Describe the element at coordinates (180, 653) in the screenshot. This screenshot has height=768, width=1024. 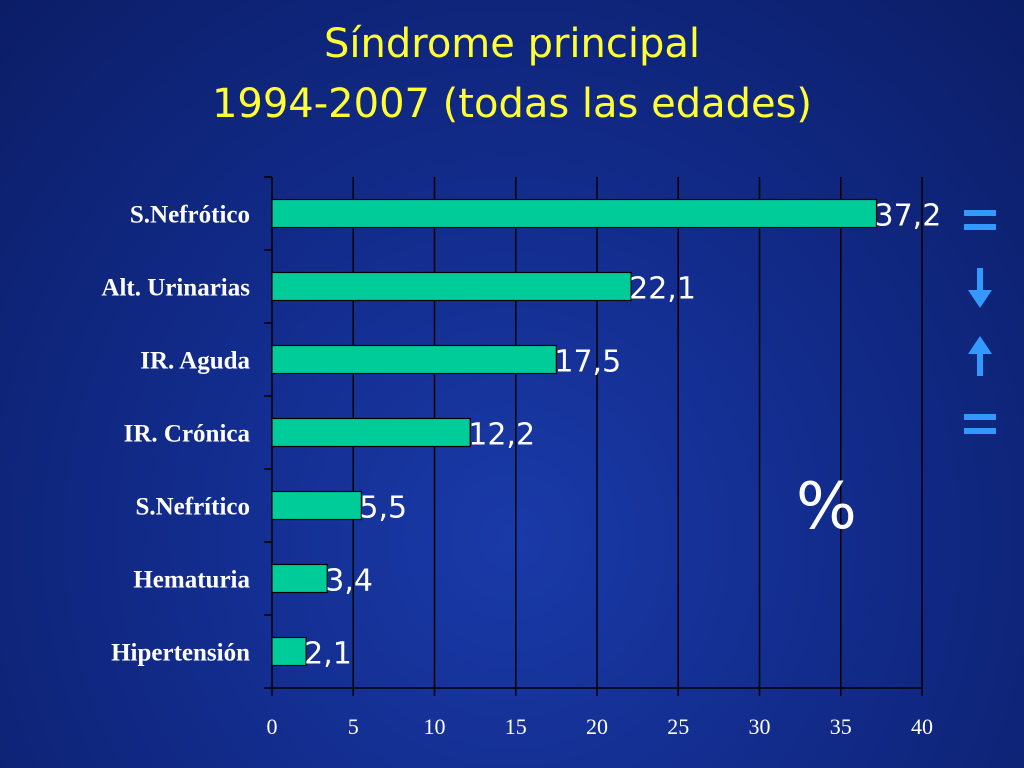
I see `category-label: Hipertensión` at that location.